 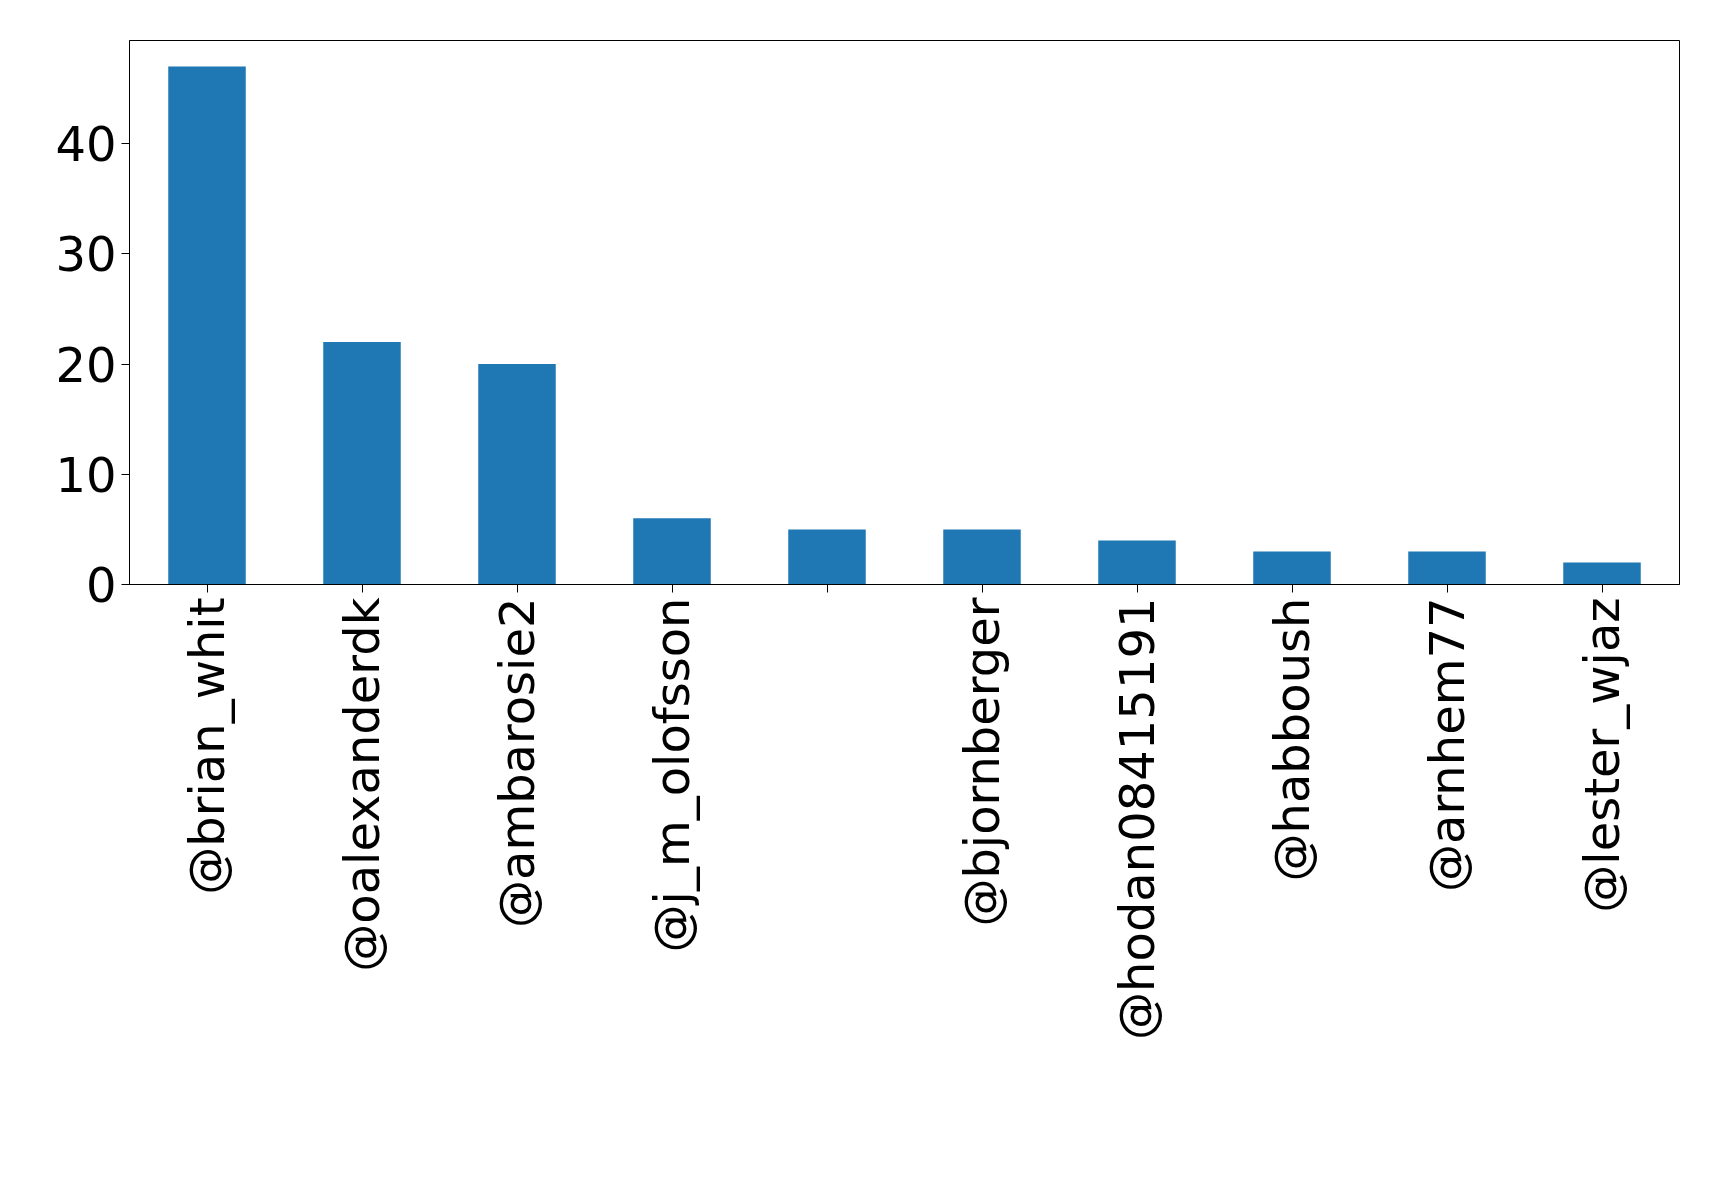 I want to click on y-tick-label: 40, so click(x=86, y=144).